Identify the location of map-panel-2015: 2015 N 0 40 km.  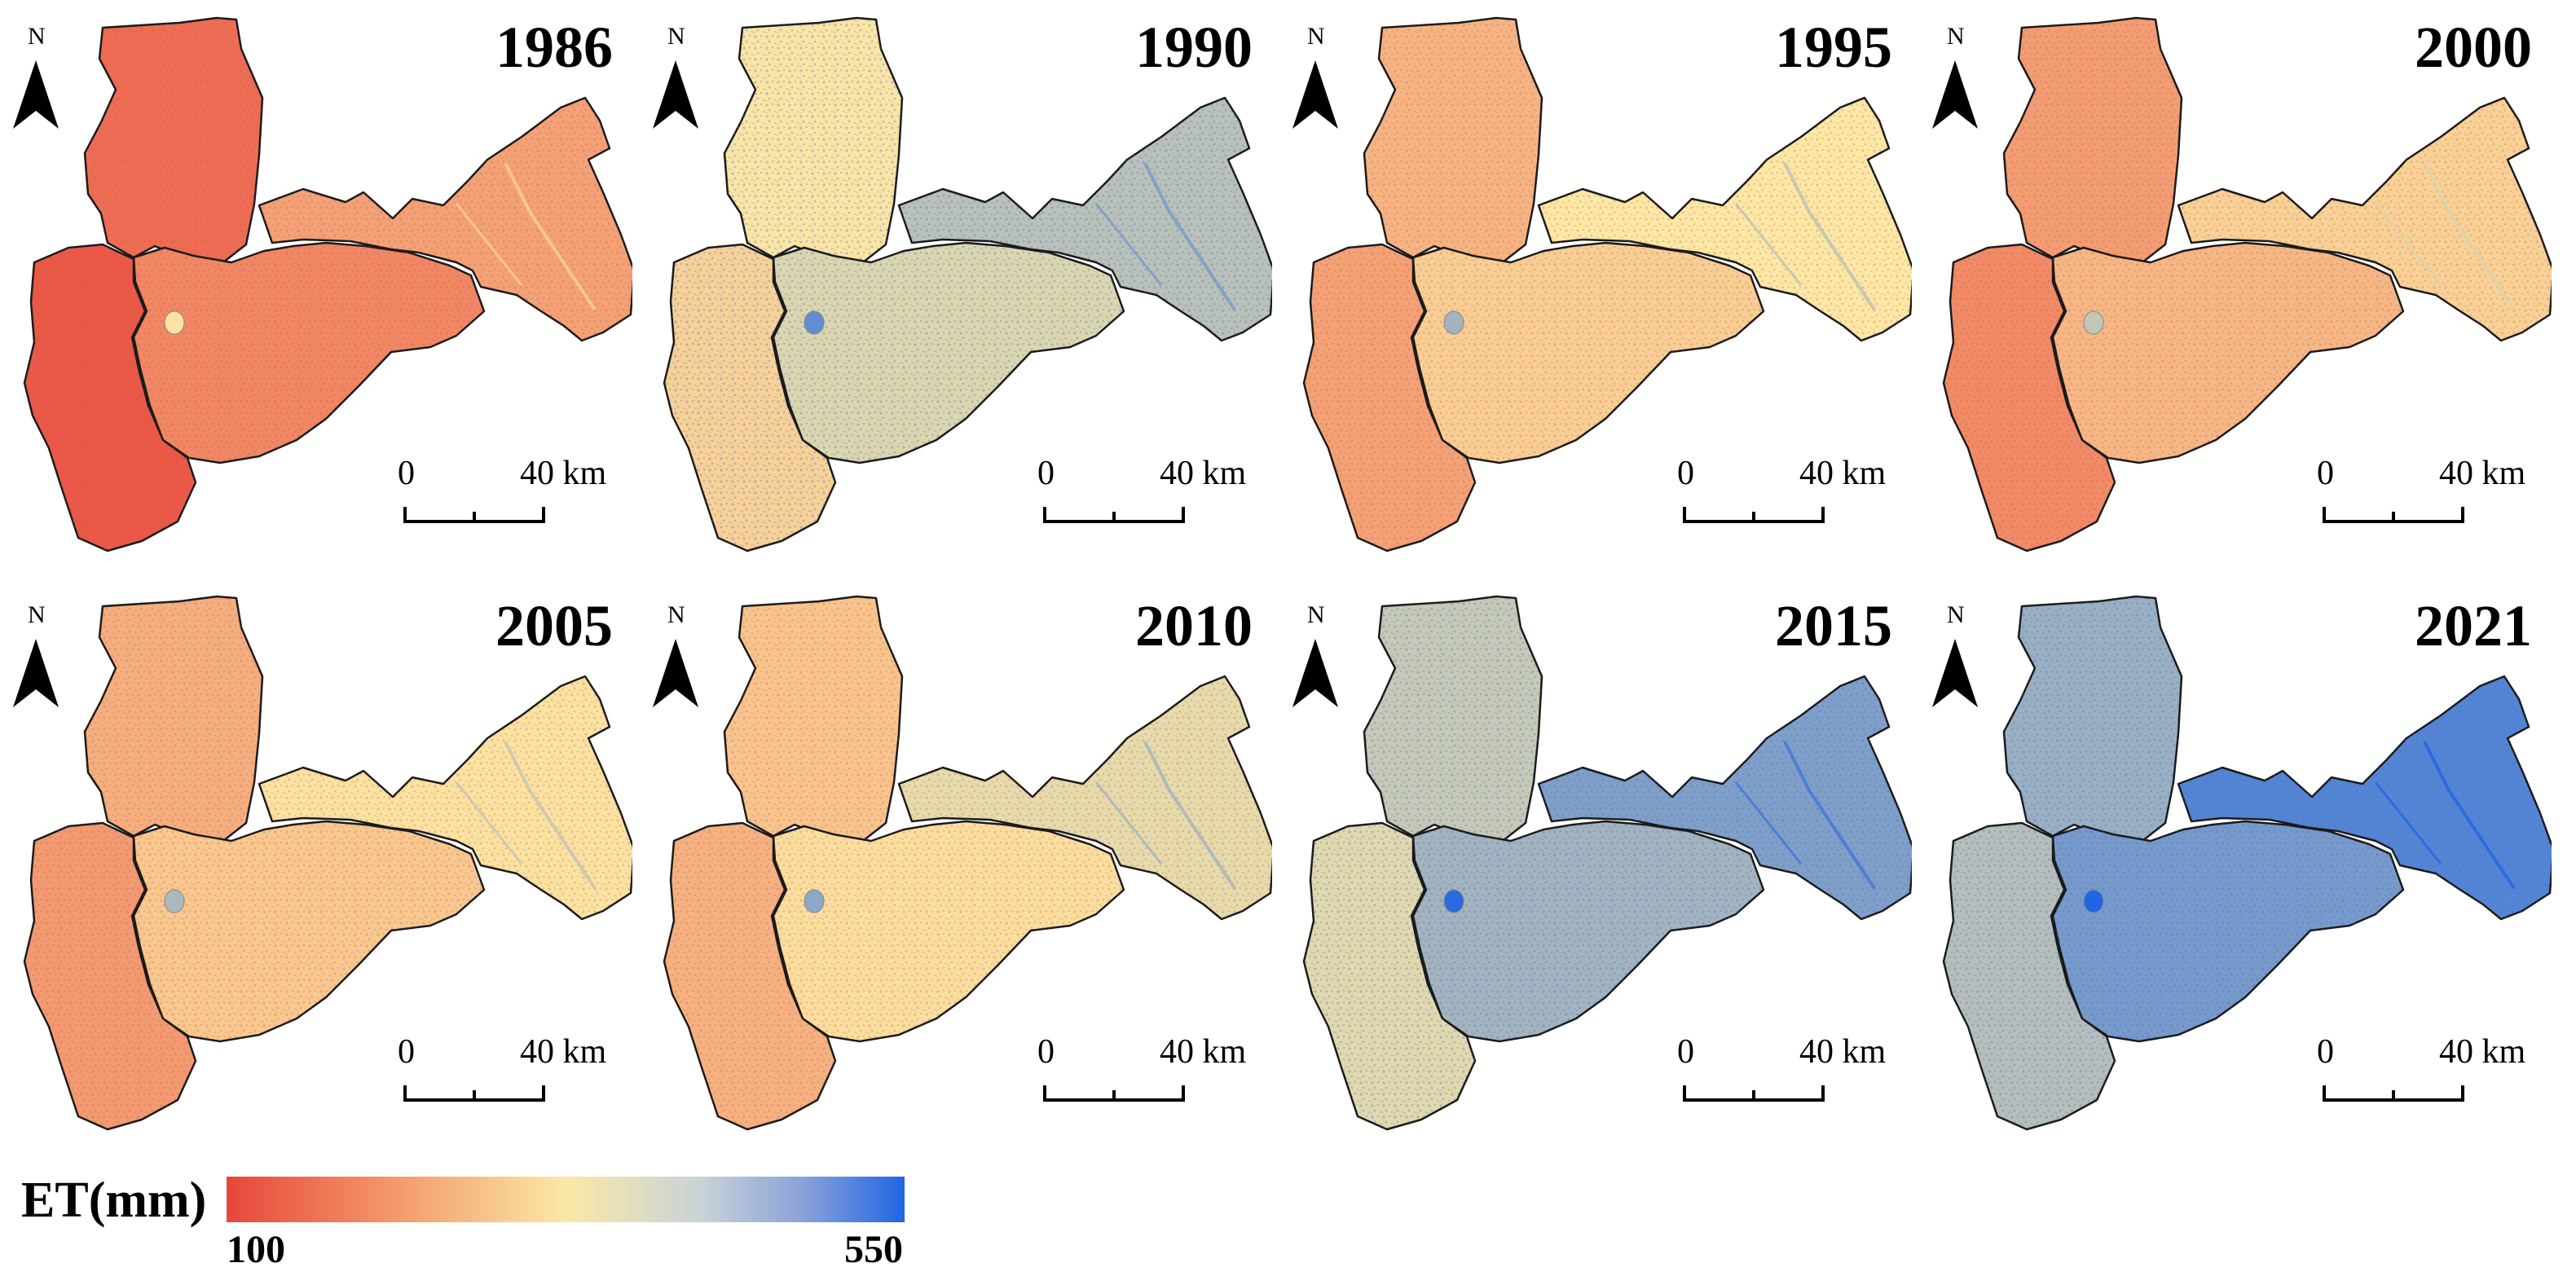
(1595, 867).